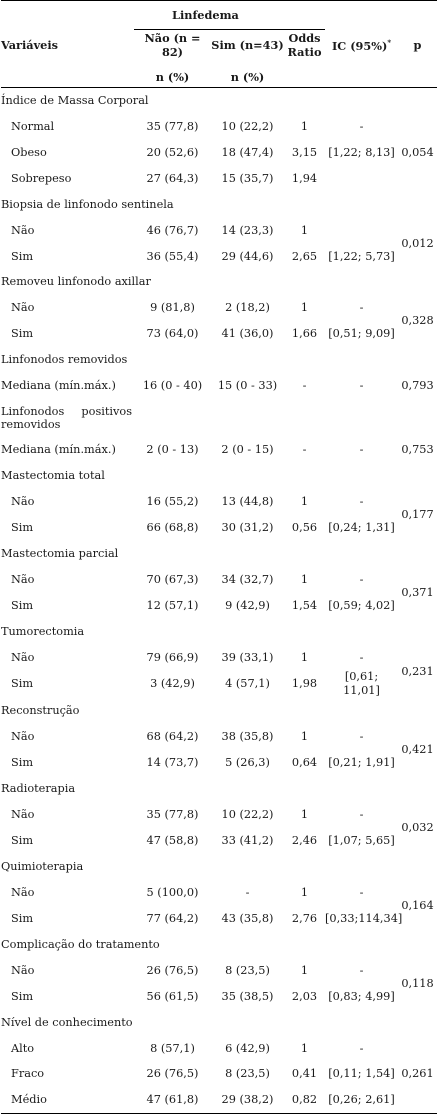  Describe the element at coordinates (42, 867) in the screenshot. I see `section-title: Quimioterapia` at that location.